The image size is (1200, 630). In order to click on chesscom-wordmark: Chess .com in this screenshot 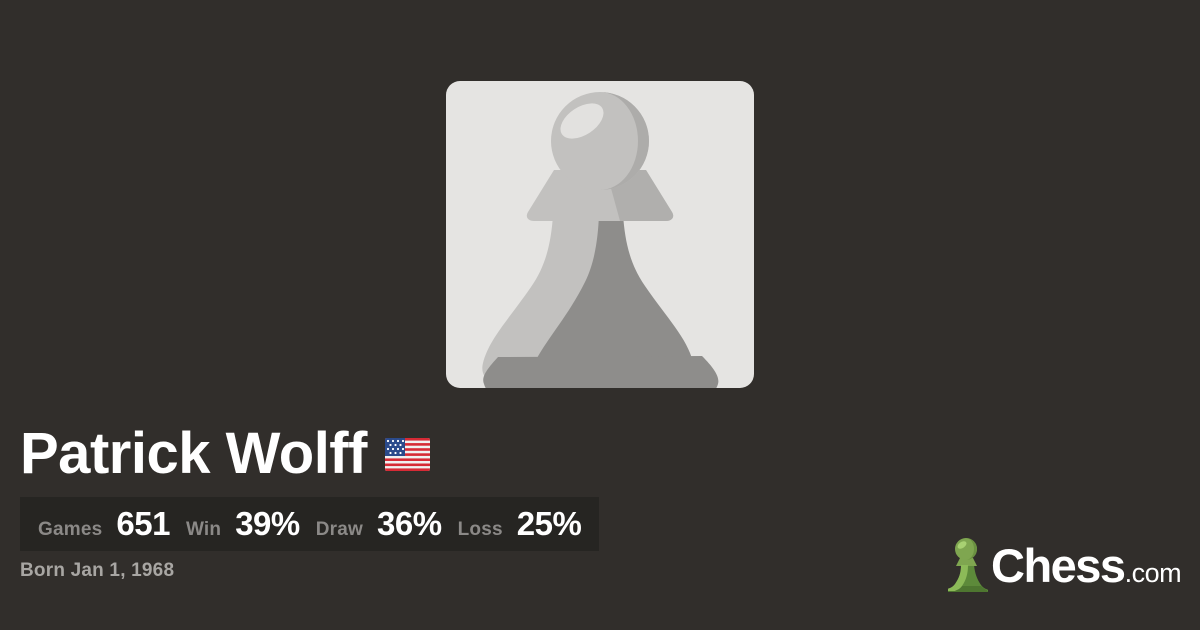, I will do `click(1086, 565)`.